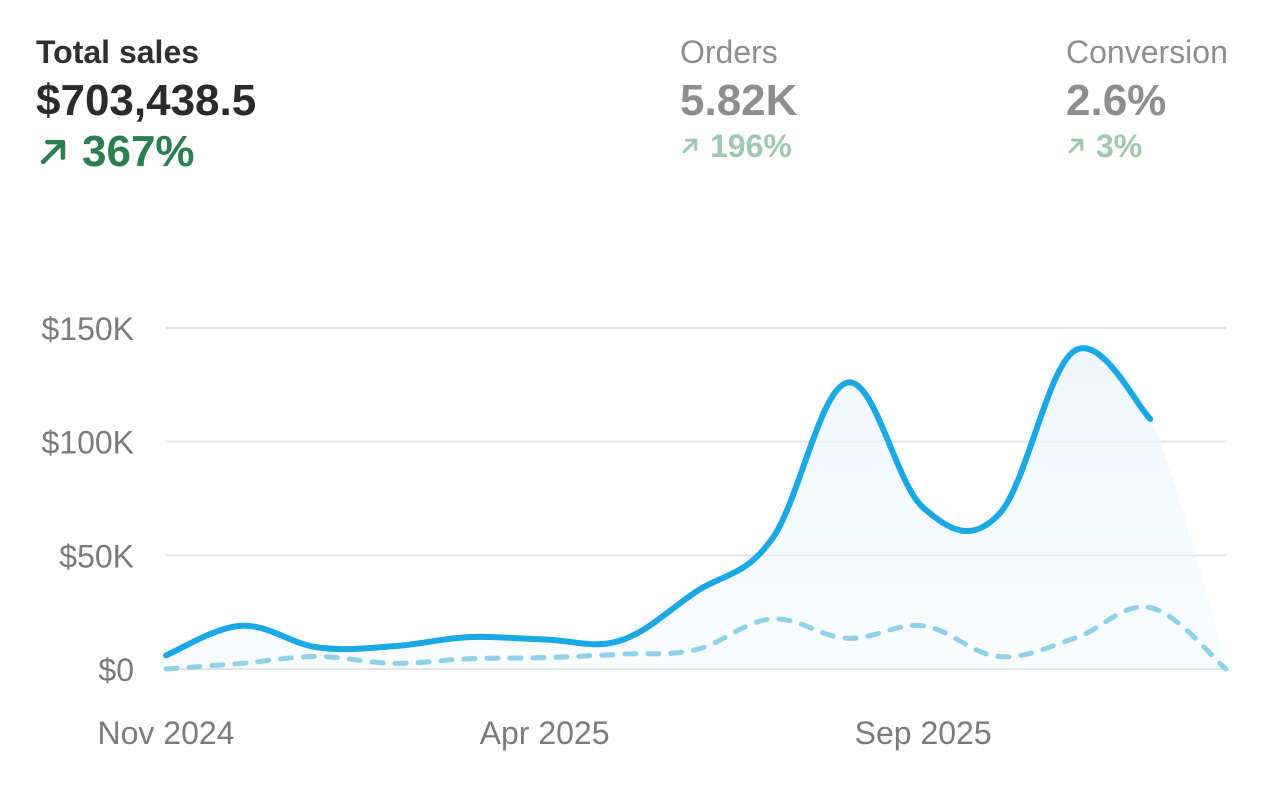 The image size is (1261, 803). Describe the element at coordinates (116, 670) in the screenshot. I see `y-tick-label: $0` at that location.